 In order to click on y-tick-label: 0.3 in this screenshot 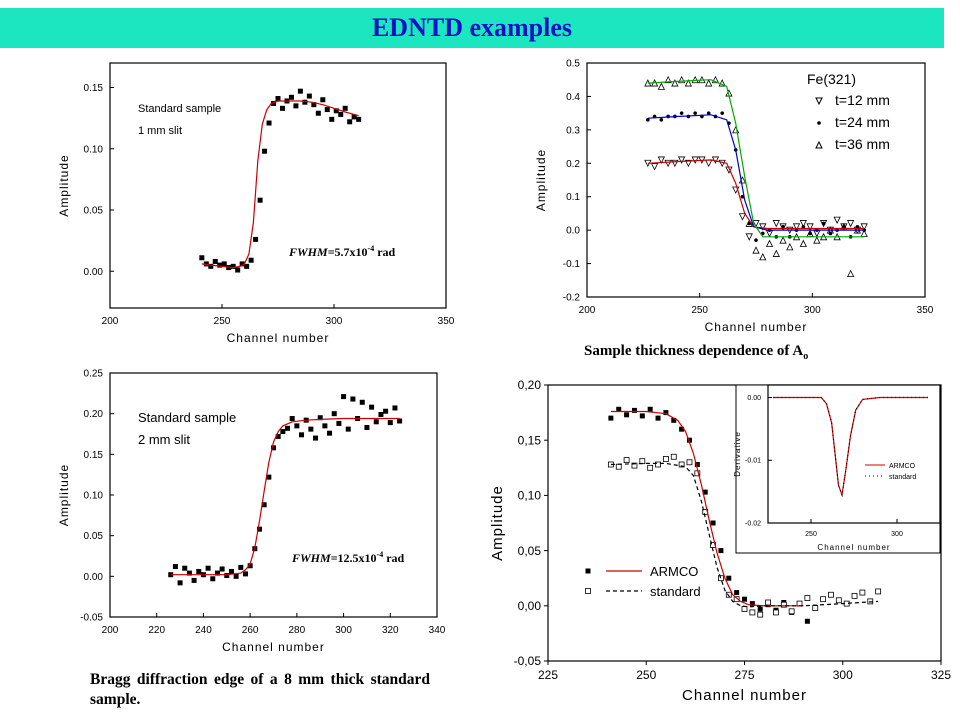, I will do `click(573, 130)`.